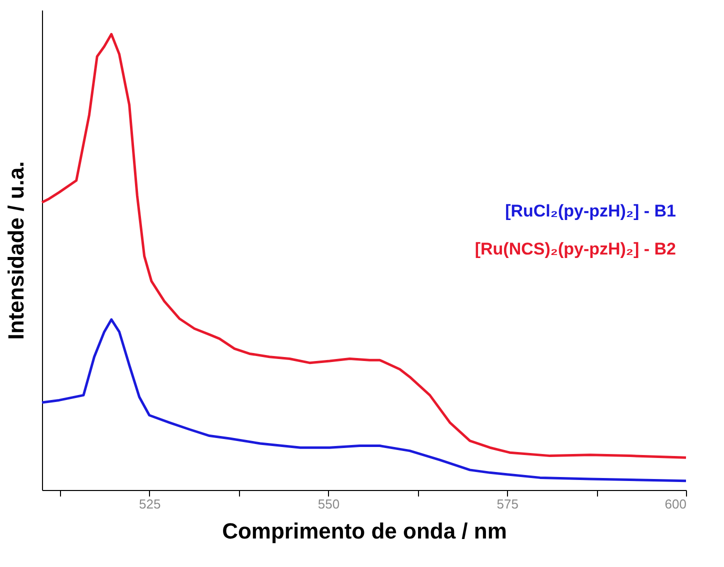  What do you see at coordinates (675, 504) in the screenshot?
I see `x-tick-label: 600` at bounding box center [675, 504].